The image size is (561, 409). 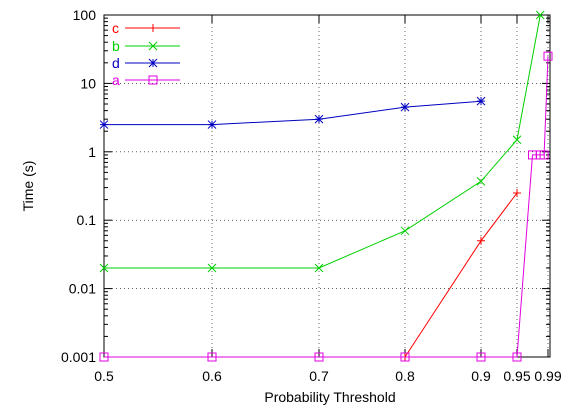 I want to click on x-tick-label: 0.8, so click(x=405, y=376).